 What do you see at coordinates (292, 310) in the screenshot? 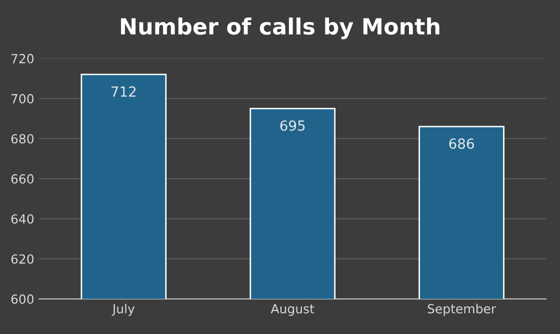
I see `x-tick-label: August` at bounding box center [292, 310].